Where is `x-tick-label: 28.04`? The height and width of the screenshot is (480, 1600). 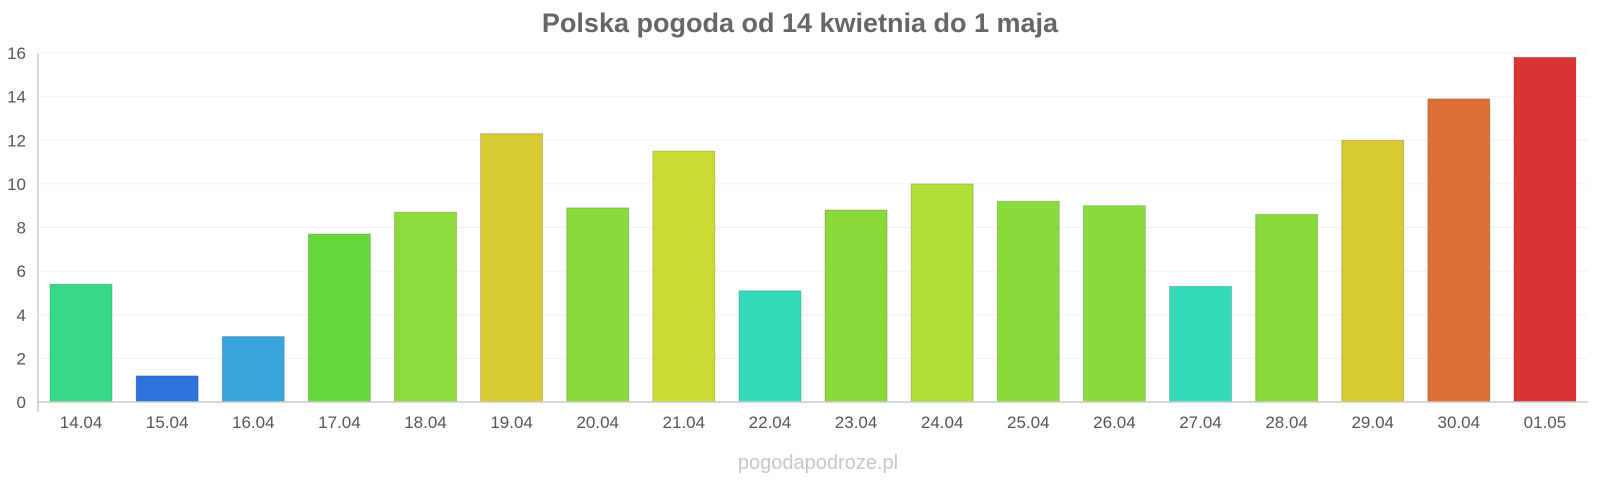
x-tick-label: 28.04 is located at coordinates (1286, 422).